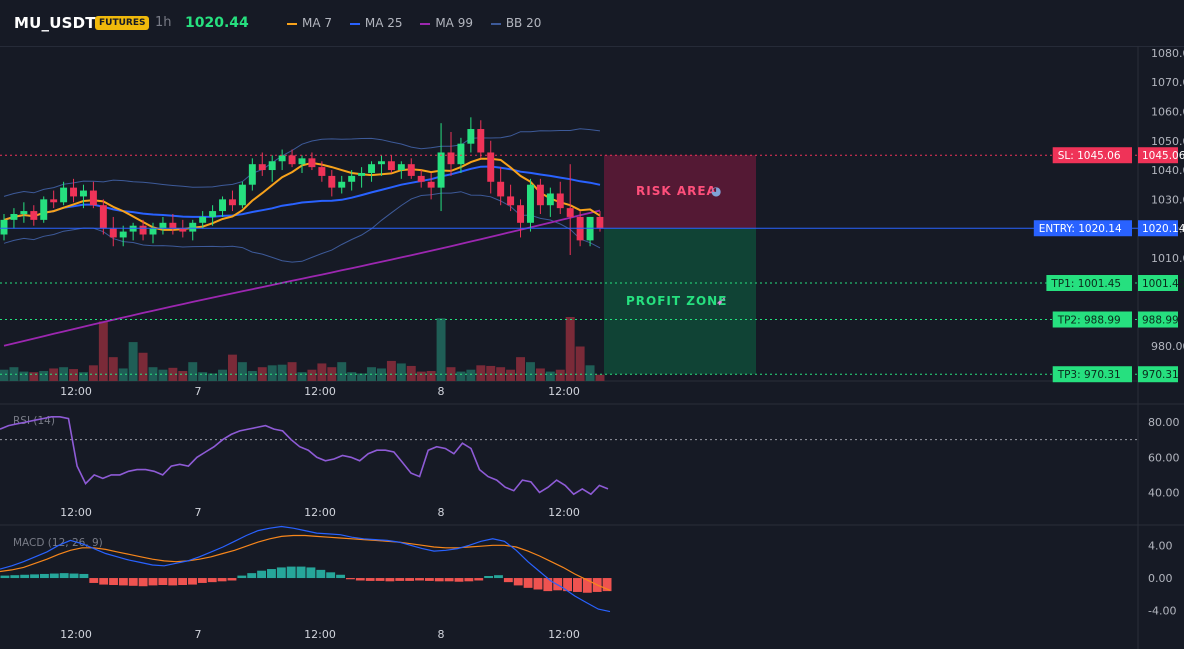 The image size is (1184, 649). I want to click on legend-ma7: MA 7, so click(309, 23).